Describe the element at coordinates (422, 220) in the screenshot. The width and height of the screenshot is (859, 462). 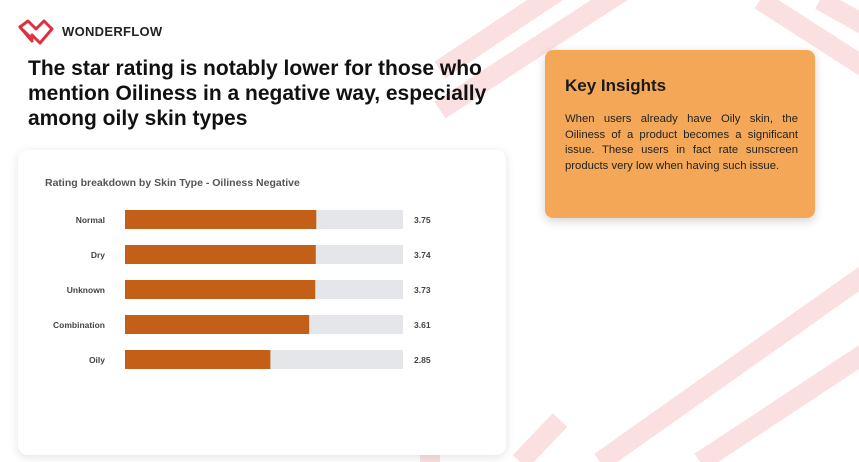
I see `value-label: 3.75` at that location.